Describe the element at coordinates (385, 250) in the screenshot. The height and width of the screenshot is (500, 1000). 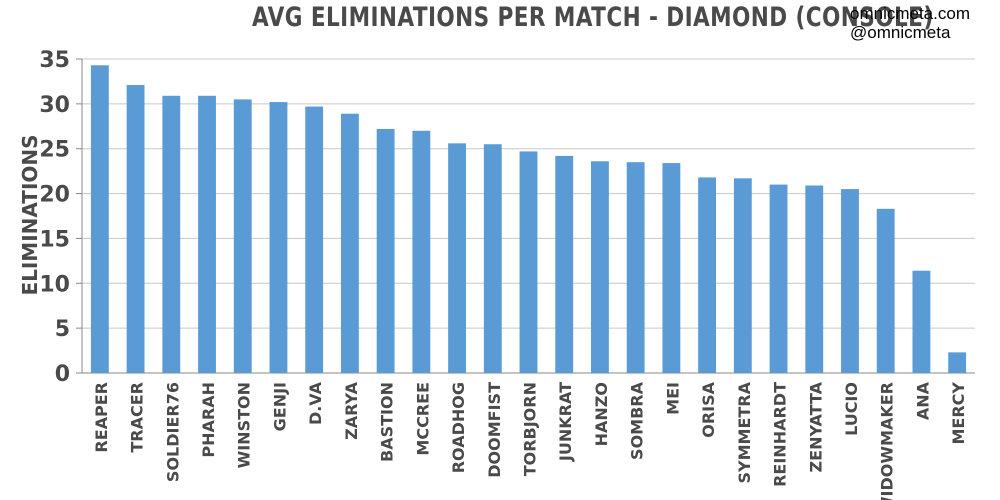
I see `bar-bastion` at that location.